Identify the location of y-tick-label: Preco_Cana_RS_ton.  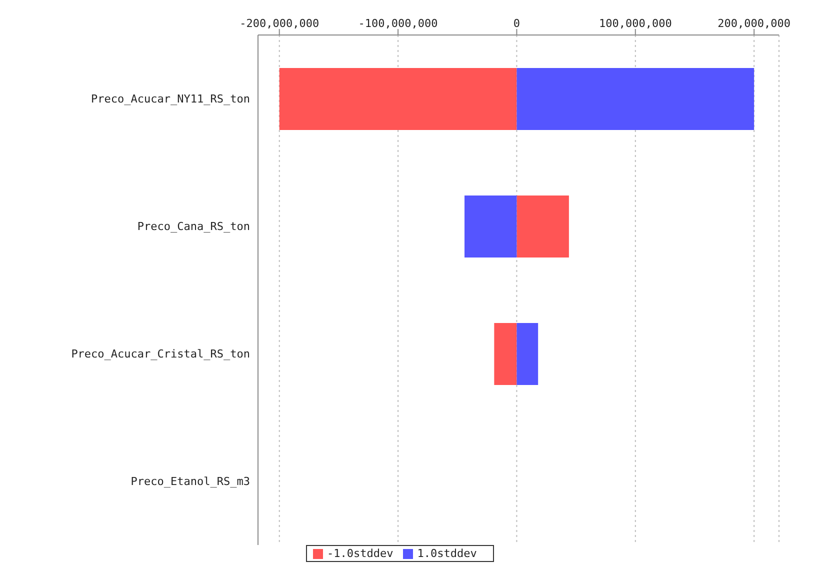
(193, 227).